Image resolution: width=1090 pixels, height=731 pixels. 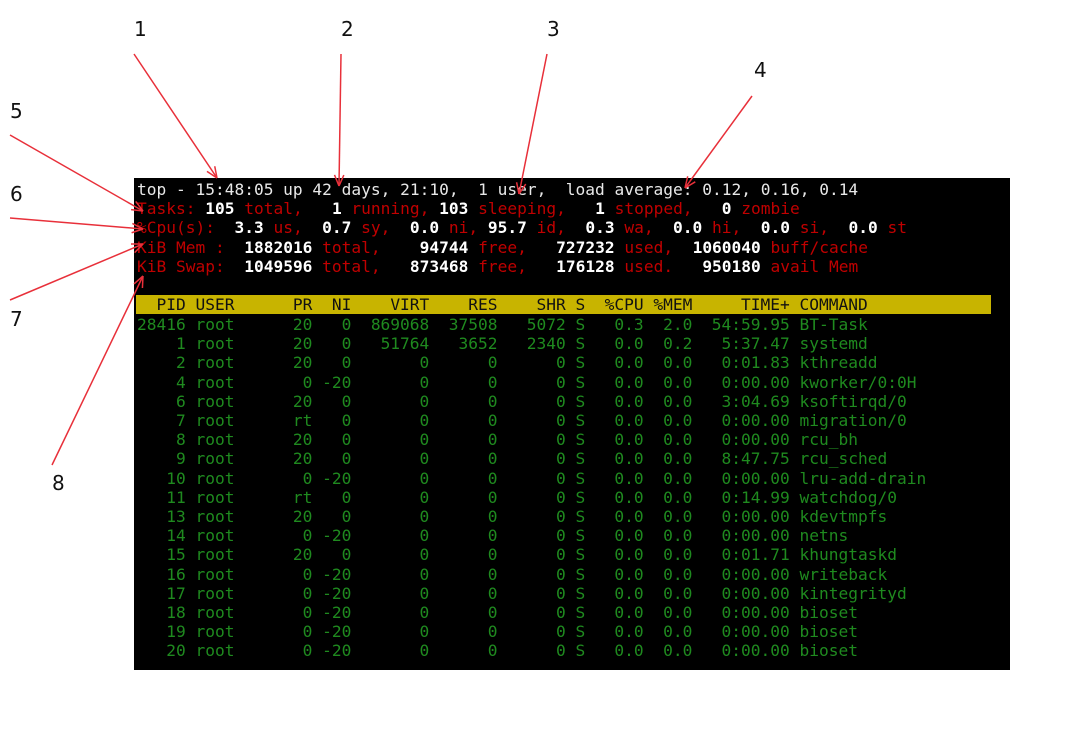 What do you see at coordinates (517, 208) in the screenshot?
I see `tasks-label: sleeping,` at bounding box center [517, 208].